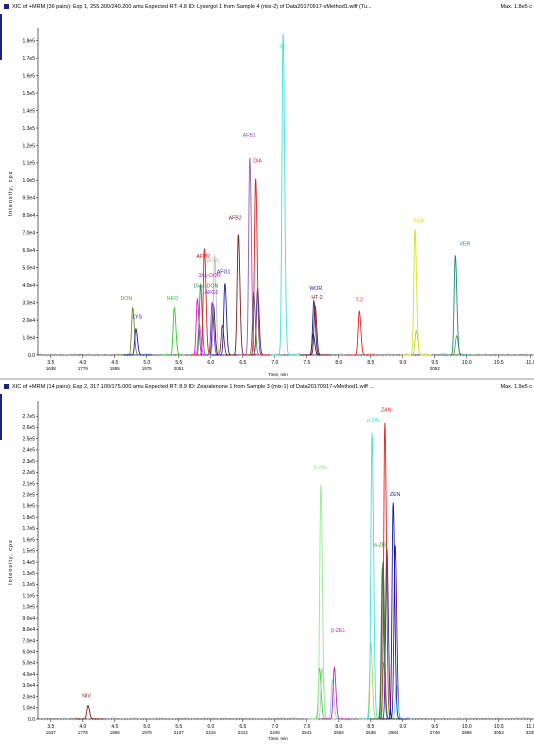 Image resolution: width=534 pixels, height=753 pixels. Describe the element at coordinates (284, 194) in the screenshot. I see `peak-trace-rc` at that location.